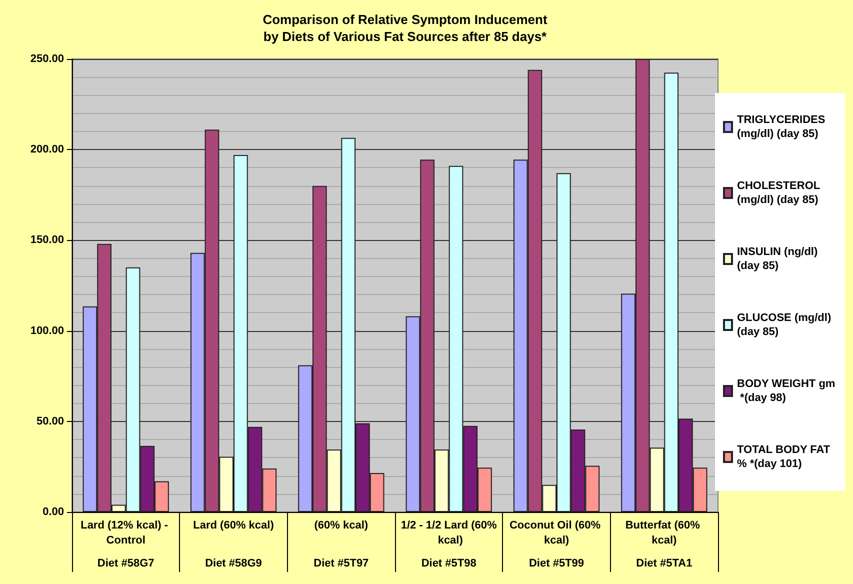  I want to click on x-tick-label: 1/2 - 1/2 Lard (60% kcal), so click(449, 533).